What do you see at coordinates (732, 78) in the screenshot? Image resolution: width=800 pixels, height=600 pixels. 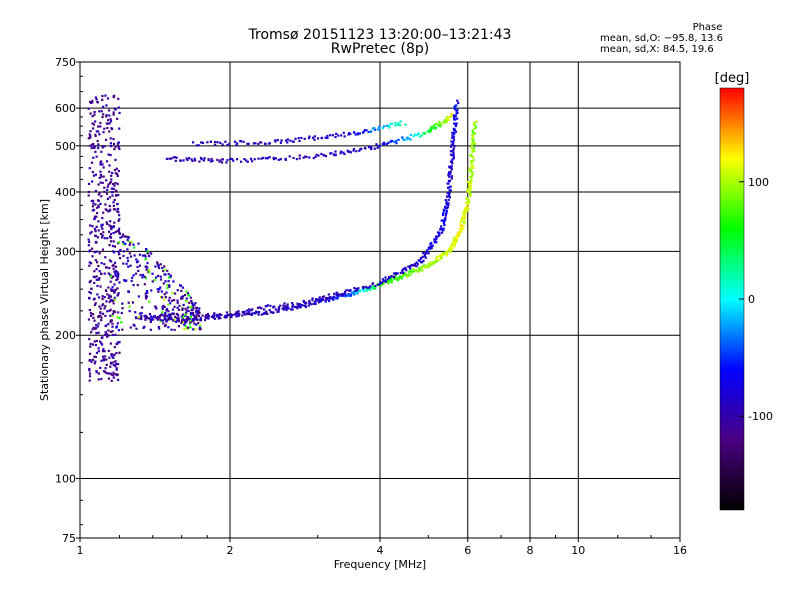 I see `colorbar-label: [deg]` at bounding box center [732, 78].